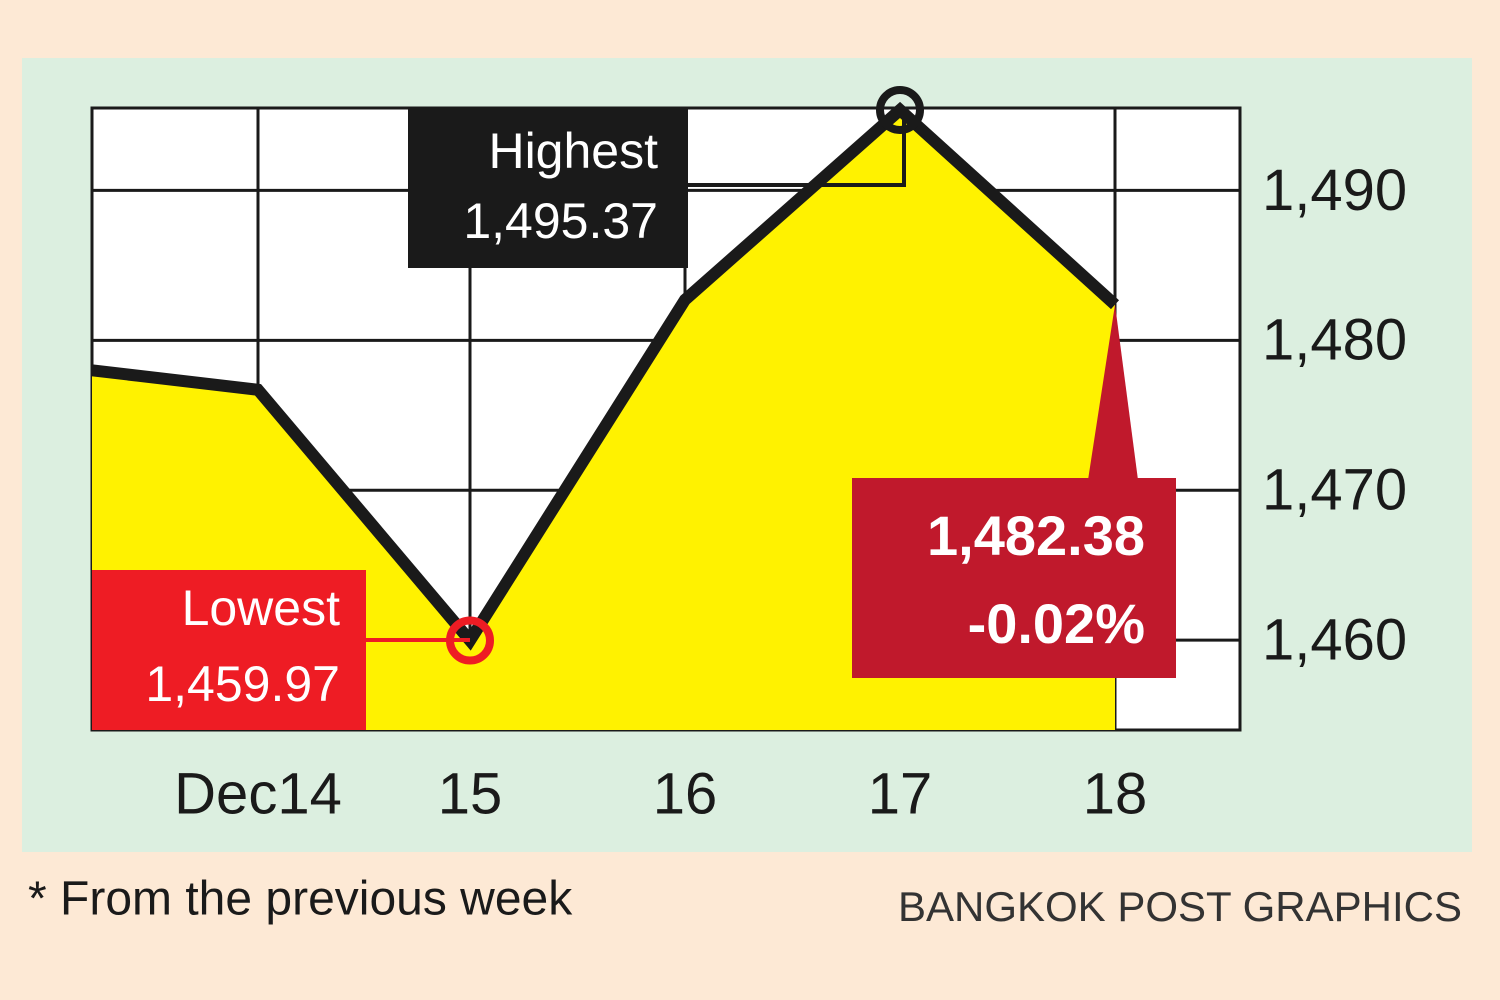 The width and height of the screenshot is (1500, 1000). Describe the element at coordinates (900, 109) in the screenshot. I see `highlight-marker` at that location.